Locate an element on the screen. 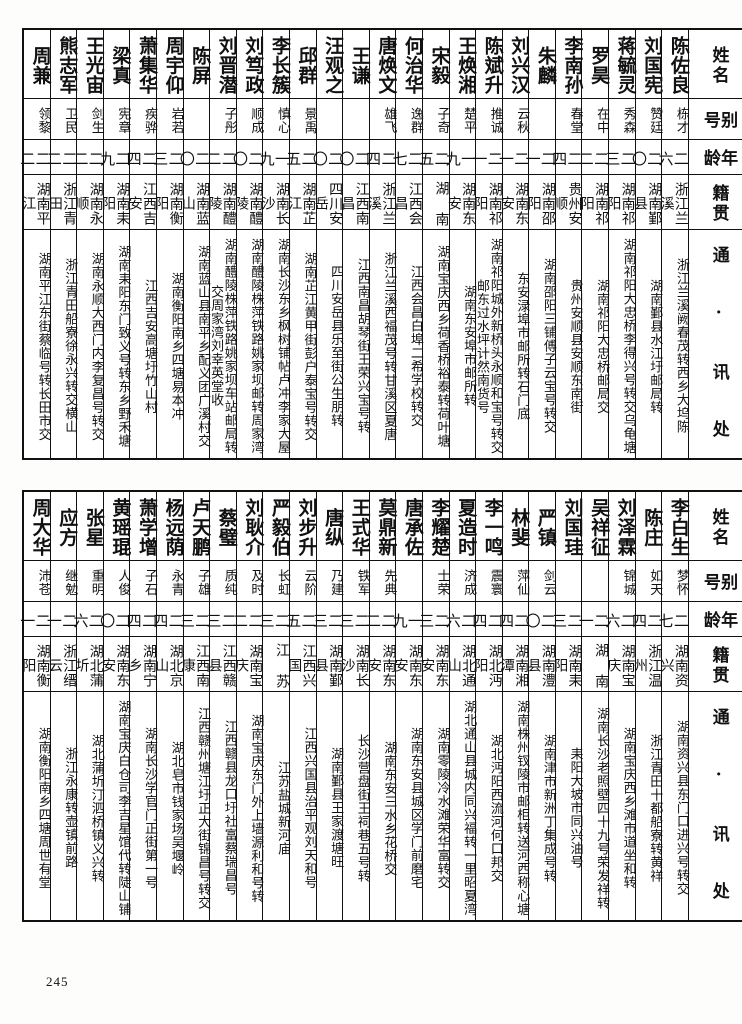 The height and width of the screenshot is (1024, 742). entry-age: 二三 is located at coordinates (274, 619).